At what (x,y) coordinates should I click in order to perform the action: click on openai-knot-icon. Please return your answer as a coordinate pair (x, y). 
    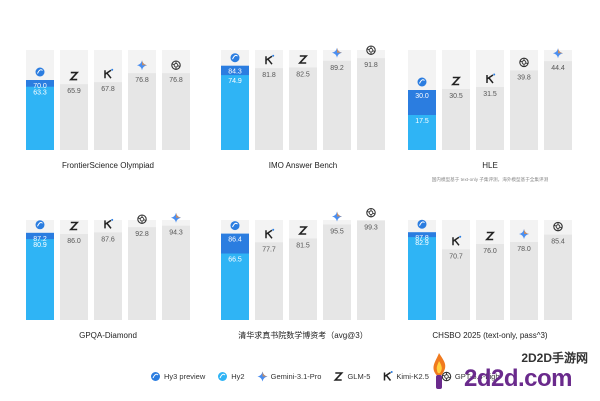
    Looking at the image, I should click on (446, 376).